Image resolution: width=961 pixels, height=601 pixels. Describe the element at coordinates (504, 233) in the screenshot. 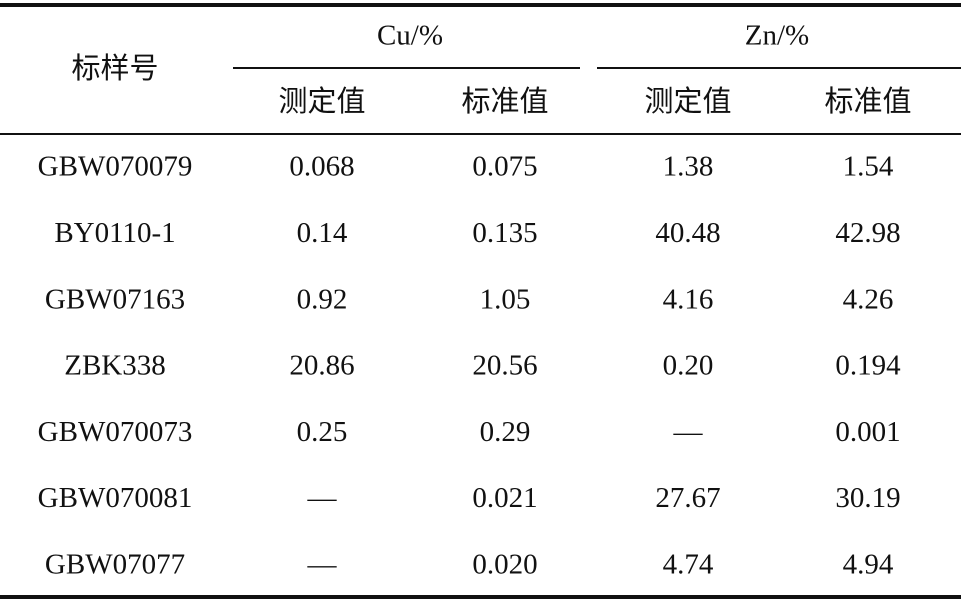

I see `cell-value: 0.135` at that location.